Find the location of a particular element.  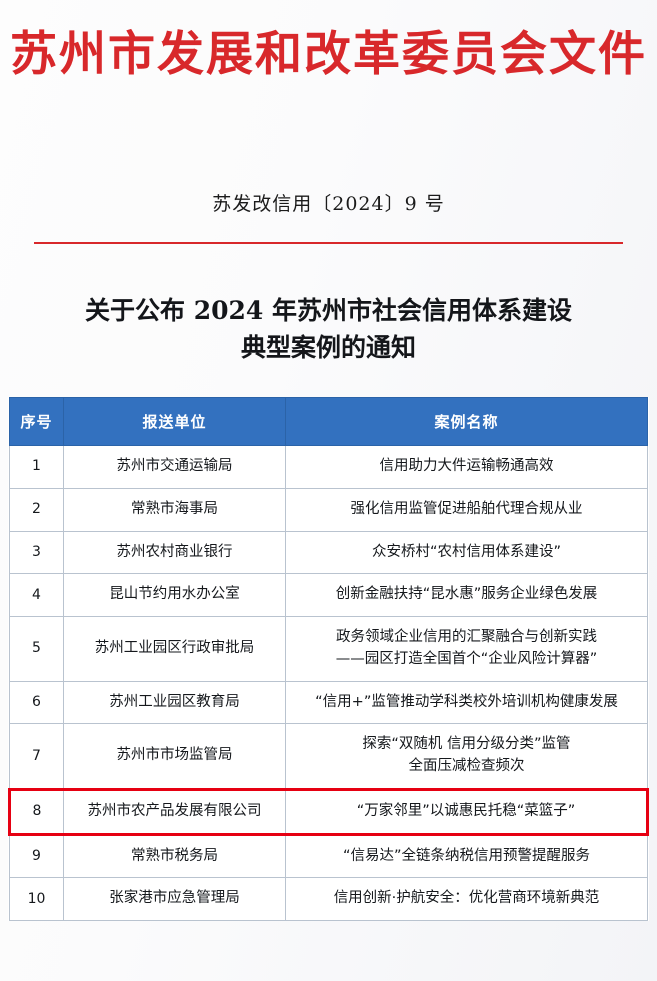

table-row: 4 昆山节约用水办公室 创新金融扶持“昆水惠”服务企业绿色发展 is located at coordinates (328, 595).